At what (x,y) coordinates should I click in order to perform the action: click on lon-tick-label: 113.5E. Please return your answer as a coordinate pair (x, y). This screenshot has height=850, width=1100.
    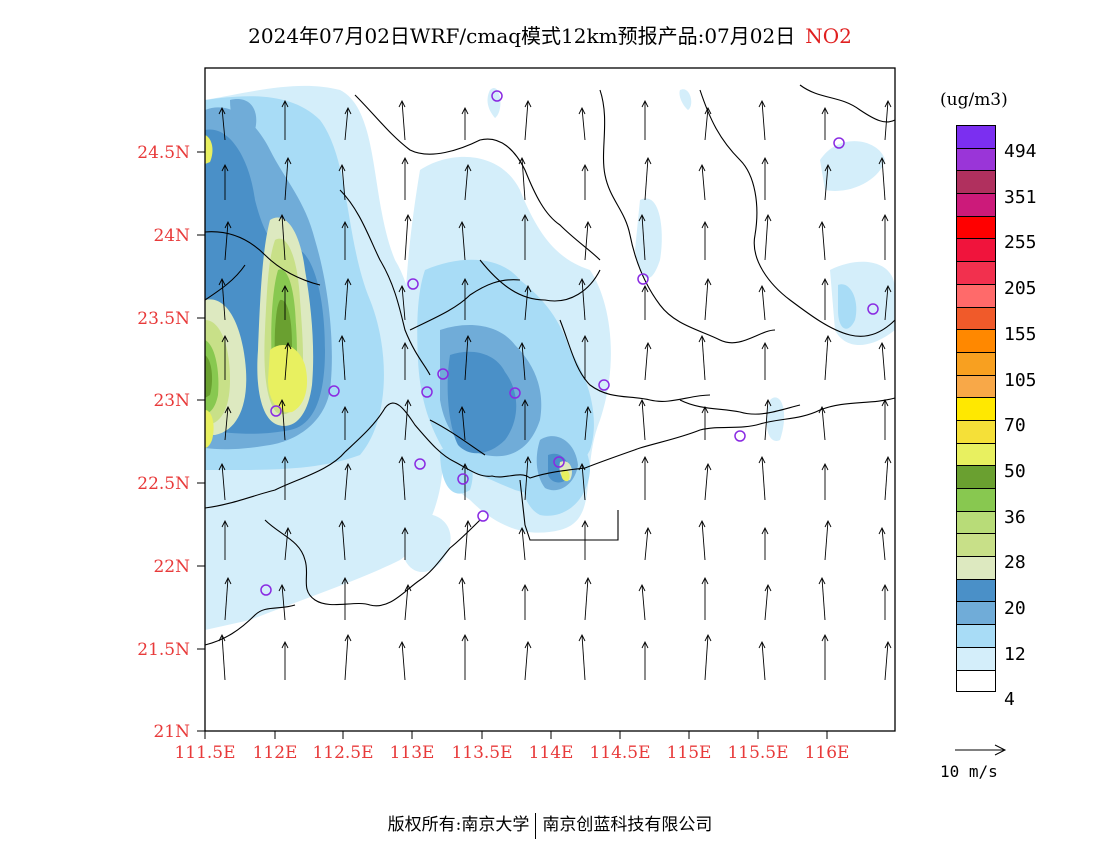
    Looking at the image, I should click on (481, 753).